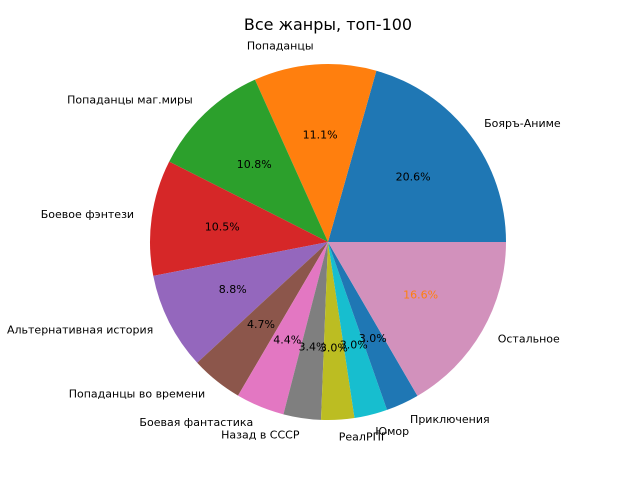 This screenshot has width=640, height=480. What do you see at coordinates (260, 435) in the screenshot?
I see `slice-label: Назад в СССР` at bounding box center [260, 435].